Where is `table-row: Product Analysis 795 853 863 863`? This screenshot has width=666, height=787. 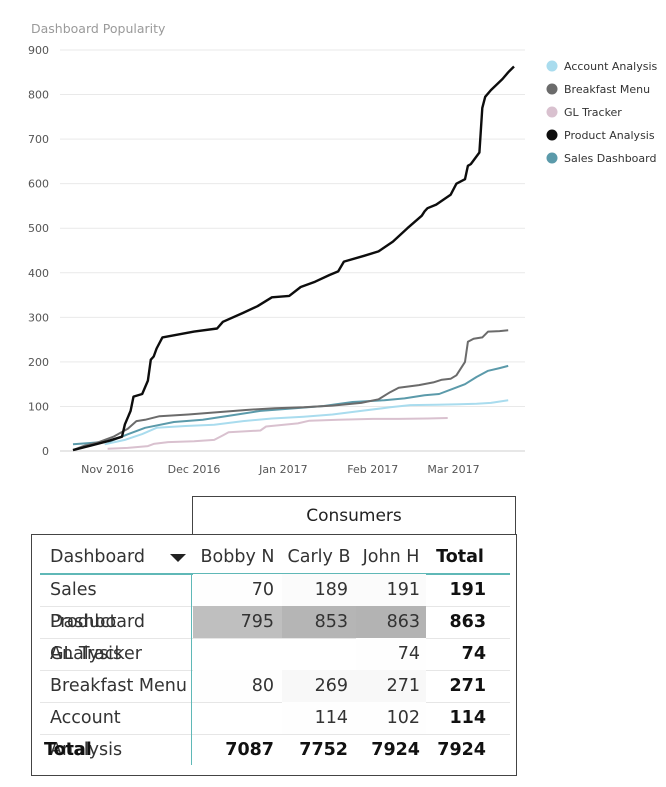
table-row: Product Analysis 795 853 863 863 is located at coordinates (275, 635).